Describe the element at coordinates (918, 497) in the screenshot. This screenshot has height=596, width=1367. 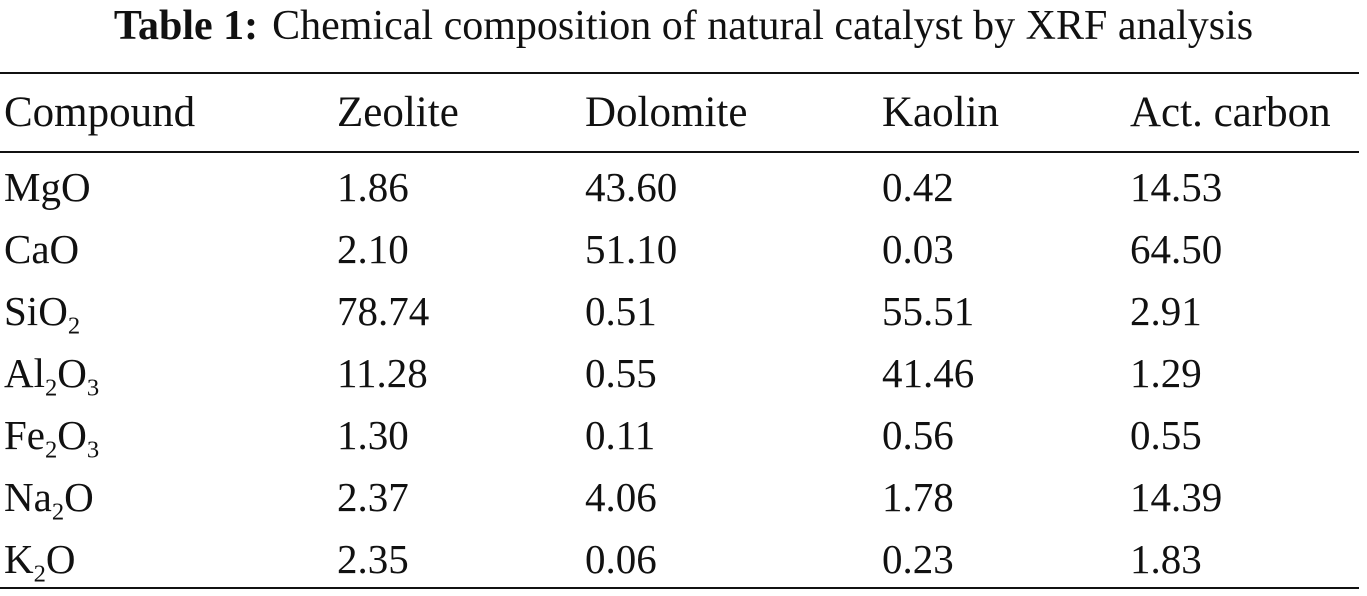
I see `kaolin-value-cell: 1.78` at that location.